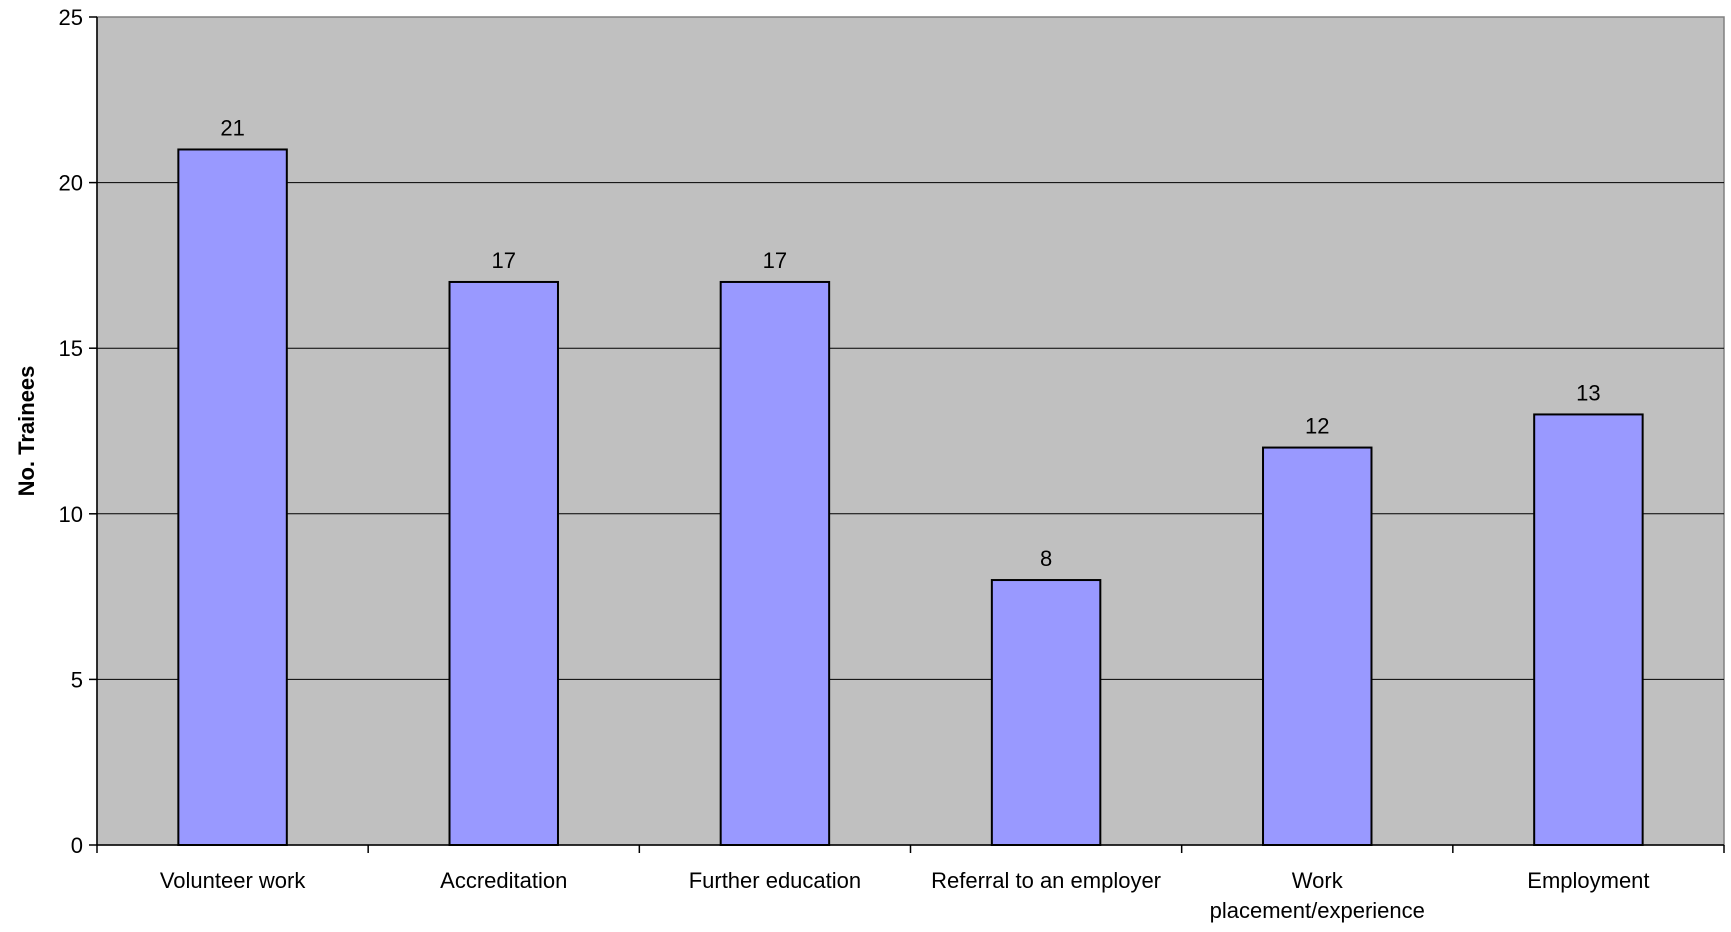  Describe the element at coordinates (232, 127) in the screenshot. I see `data-label: 21` at that location.